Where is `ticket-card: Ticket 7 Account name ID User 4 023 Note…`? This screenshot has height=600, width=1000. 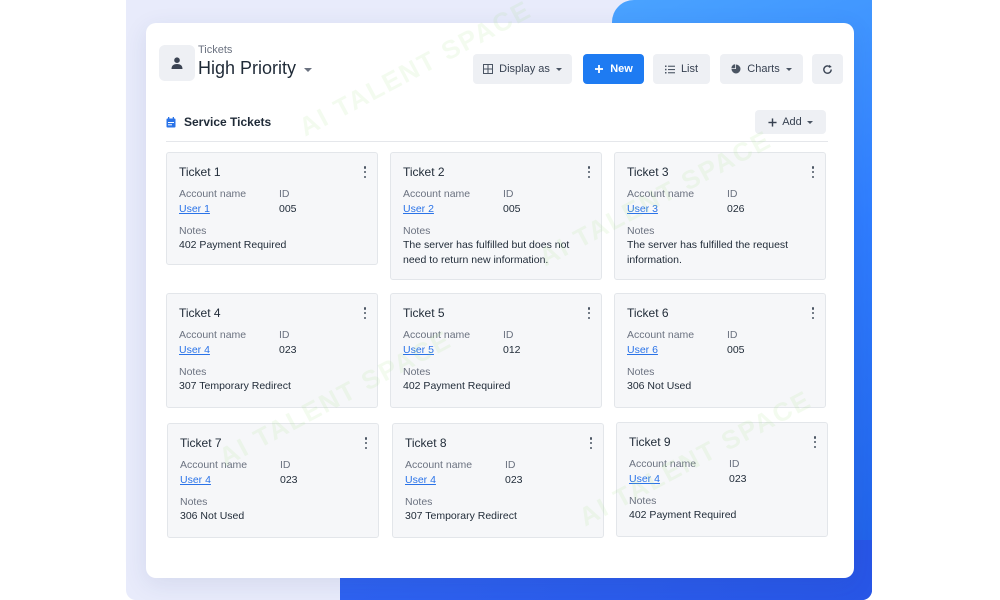
ticket-card: Ticket 7 Account name ID User 4 023 Note… is located at coordinates (273, 480).